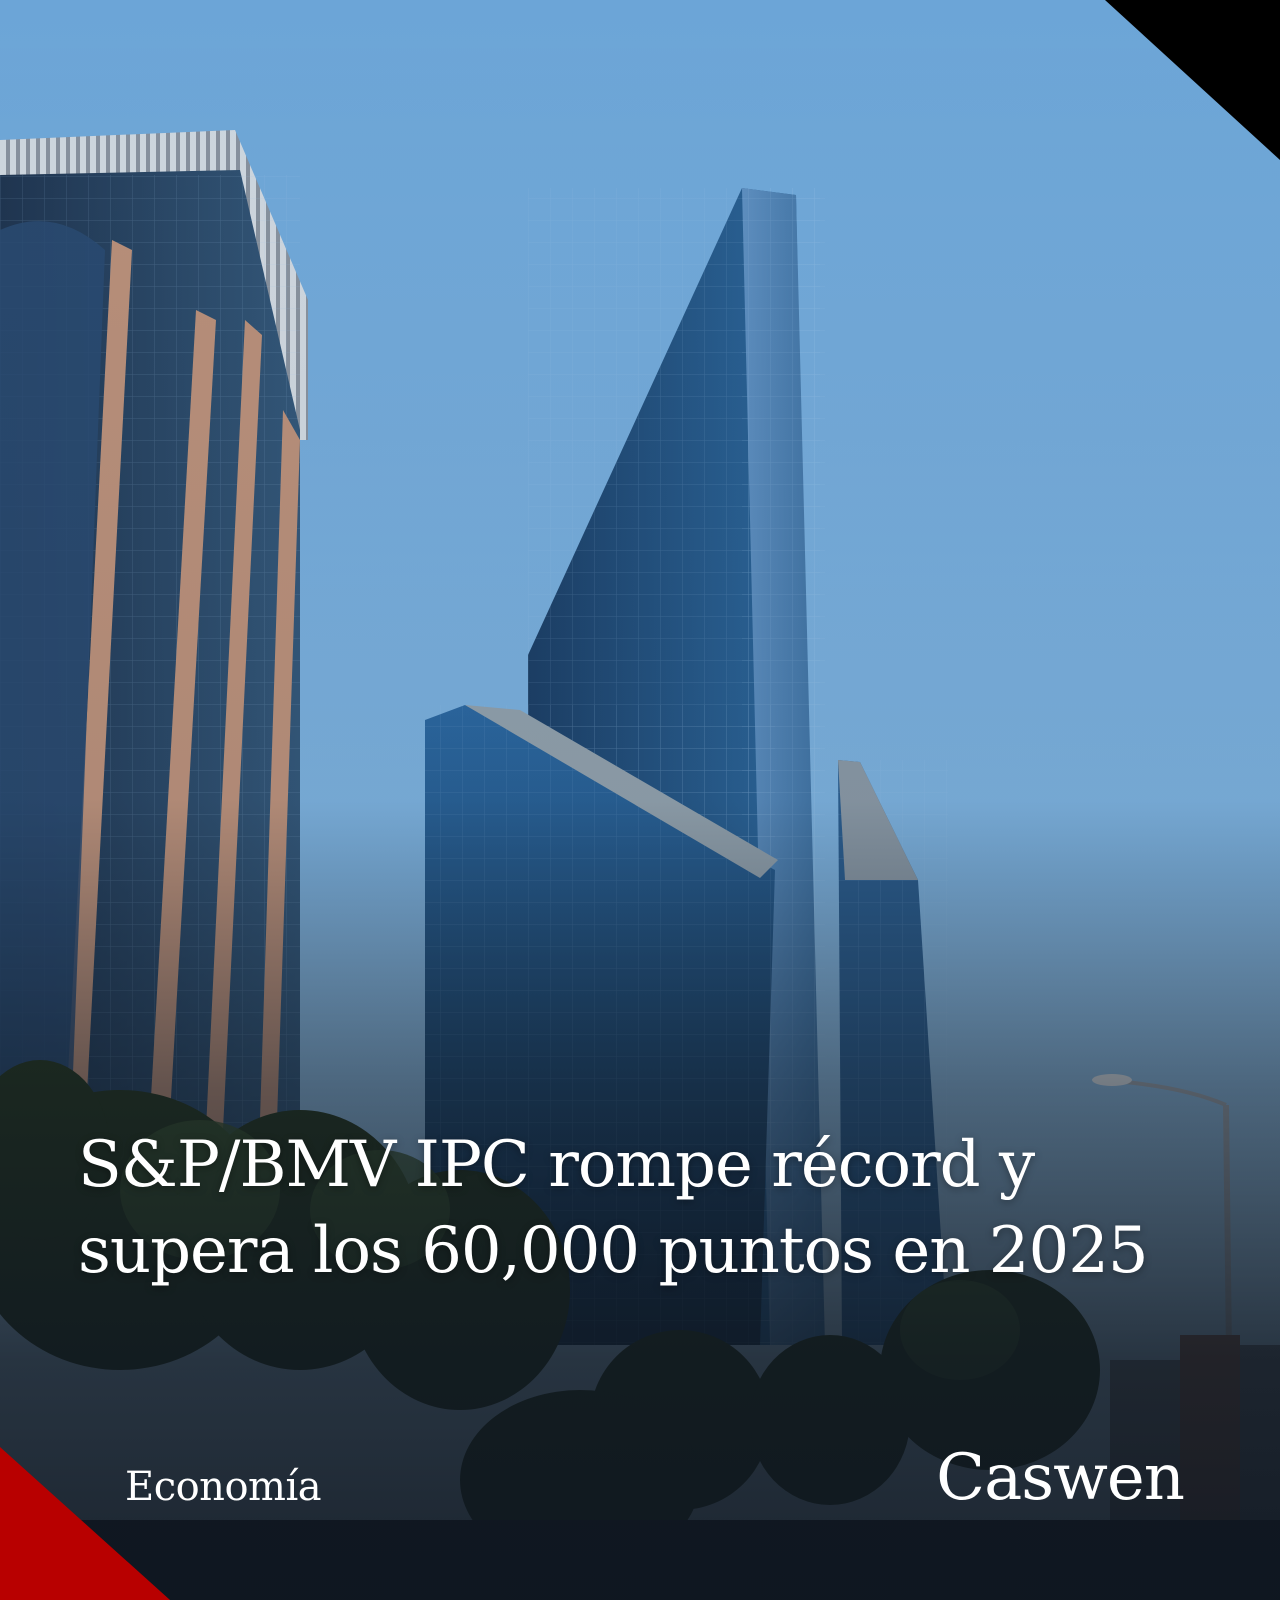  What do you see at coordinates (1192, 80) in the screenshot?
I see `corner-accent-top-right` at bounding box center [1192, 80].